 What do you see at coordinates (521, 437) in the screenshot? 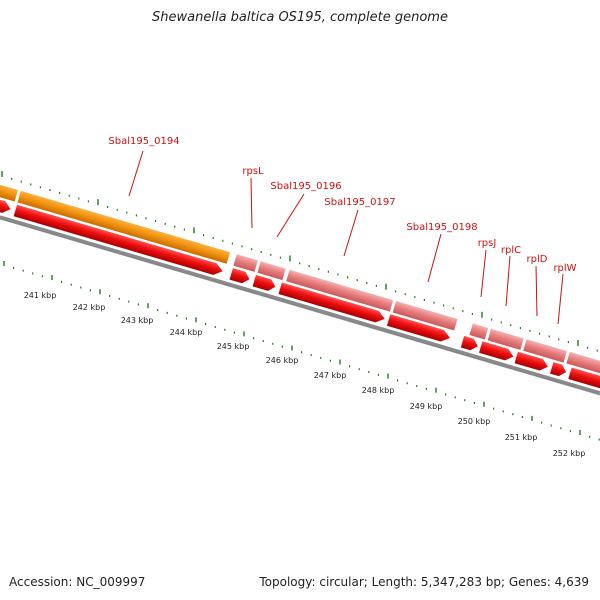
I see `kbp-label: 251 kbp` at bounding box center [521, 437].